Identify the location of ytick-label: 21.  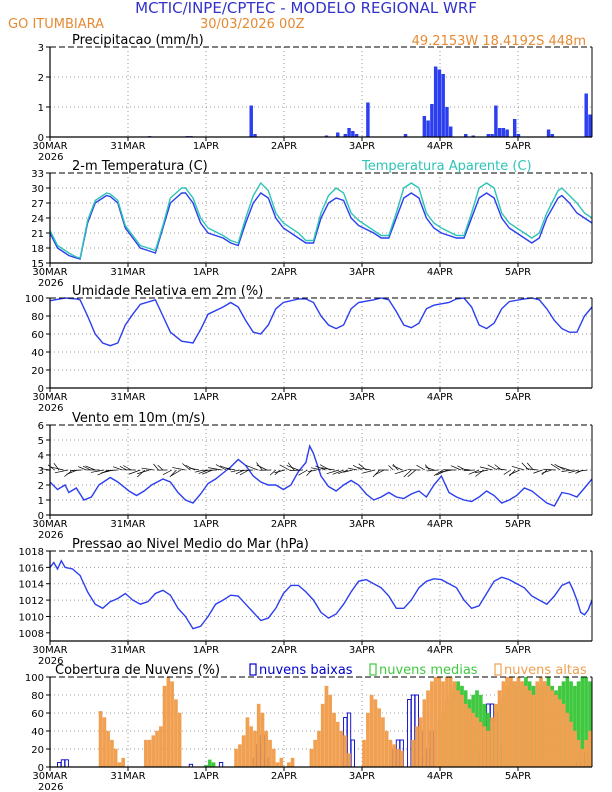
(37, 234).